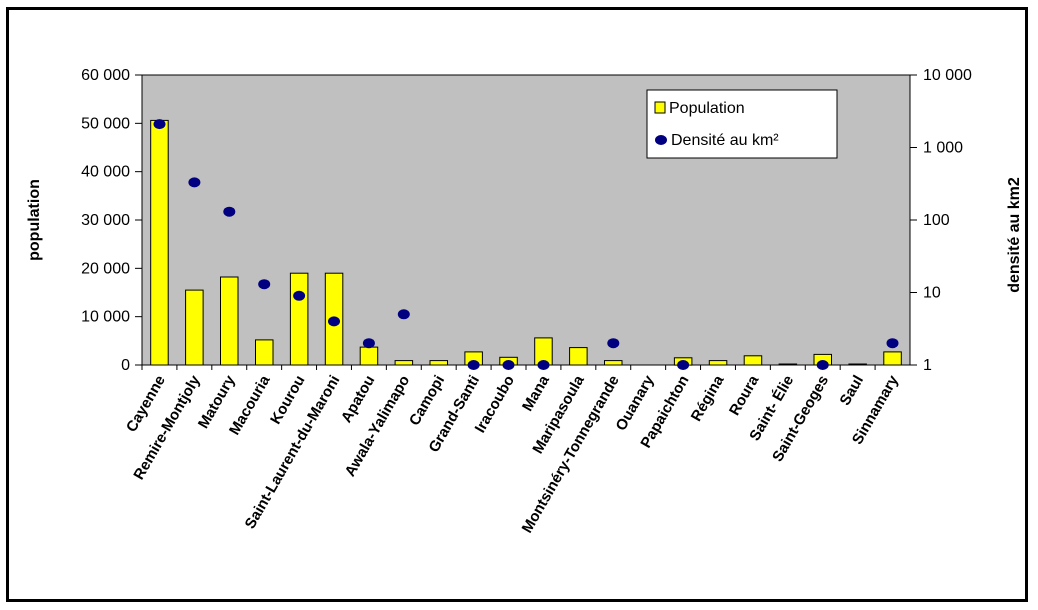 The height and width of the screenshot is (610, 1038). What do you see at coordinates (947, 75) in the screenshot?
I see `right-tick-label: 10 000` at bounding box center [947, 75].